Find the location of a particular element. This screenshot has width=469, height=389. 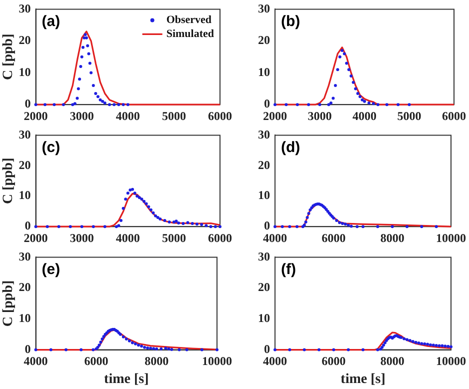

annotation: (e) is located at coordinates (51, 269).